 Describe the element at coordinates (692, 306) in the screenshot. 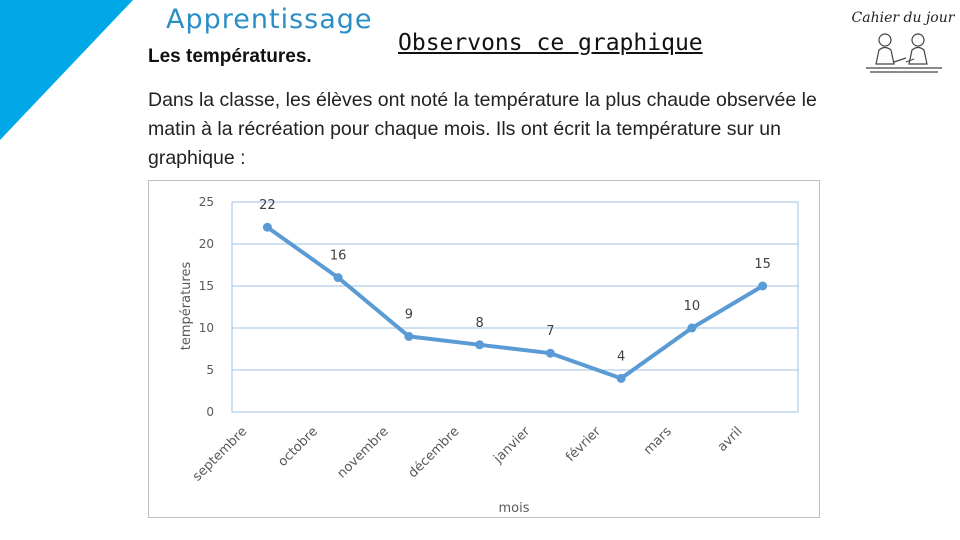

I see `data-label: 10` at that location.